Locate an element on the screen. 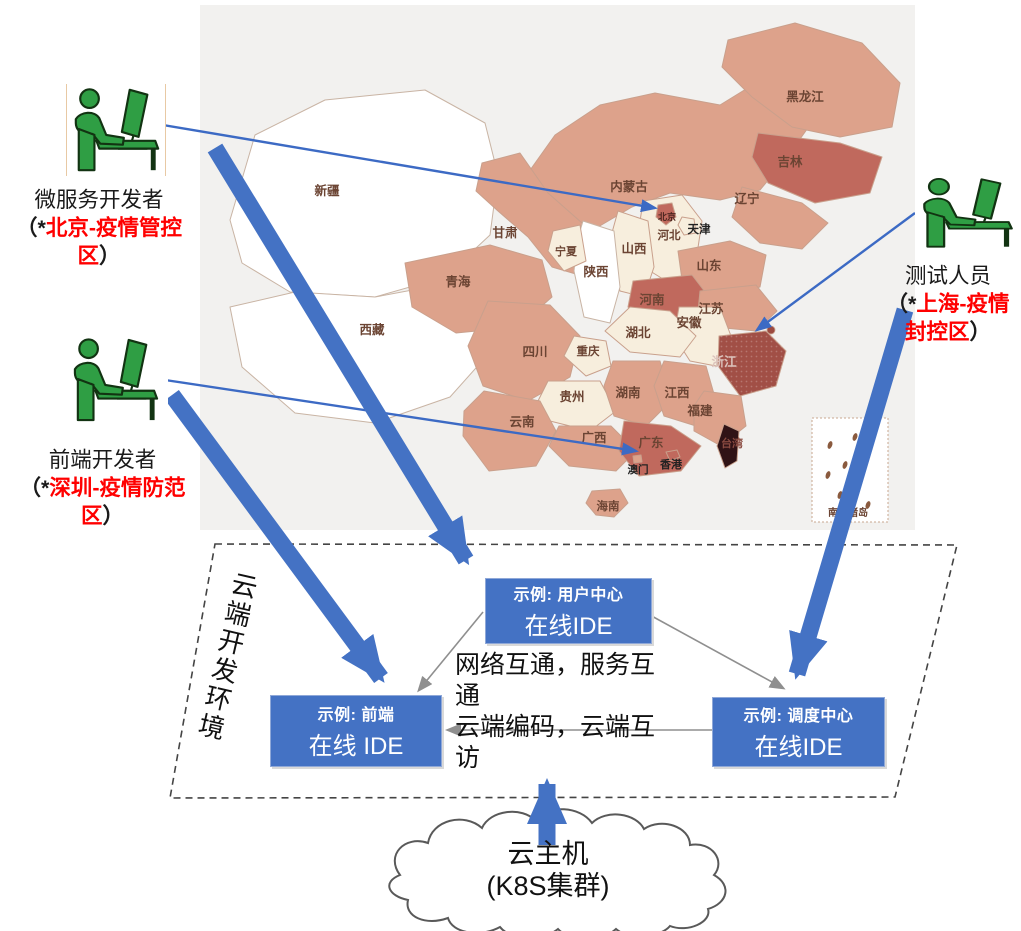 Image resolution: width=1021 pixels, height=931 pixels. province-label: 云南 is located at coordinates (522, 421).